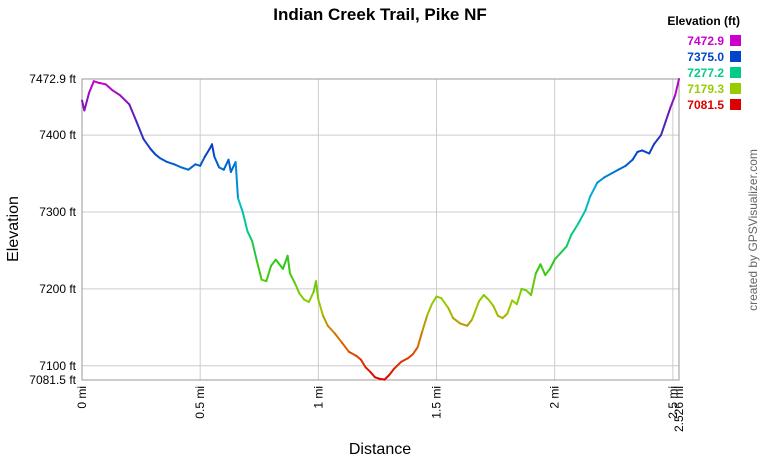  Describe the element at coordinates (82, 397) in the screenshot. I see `x-tick-label-0: 0 mi` at that location.